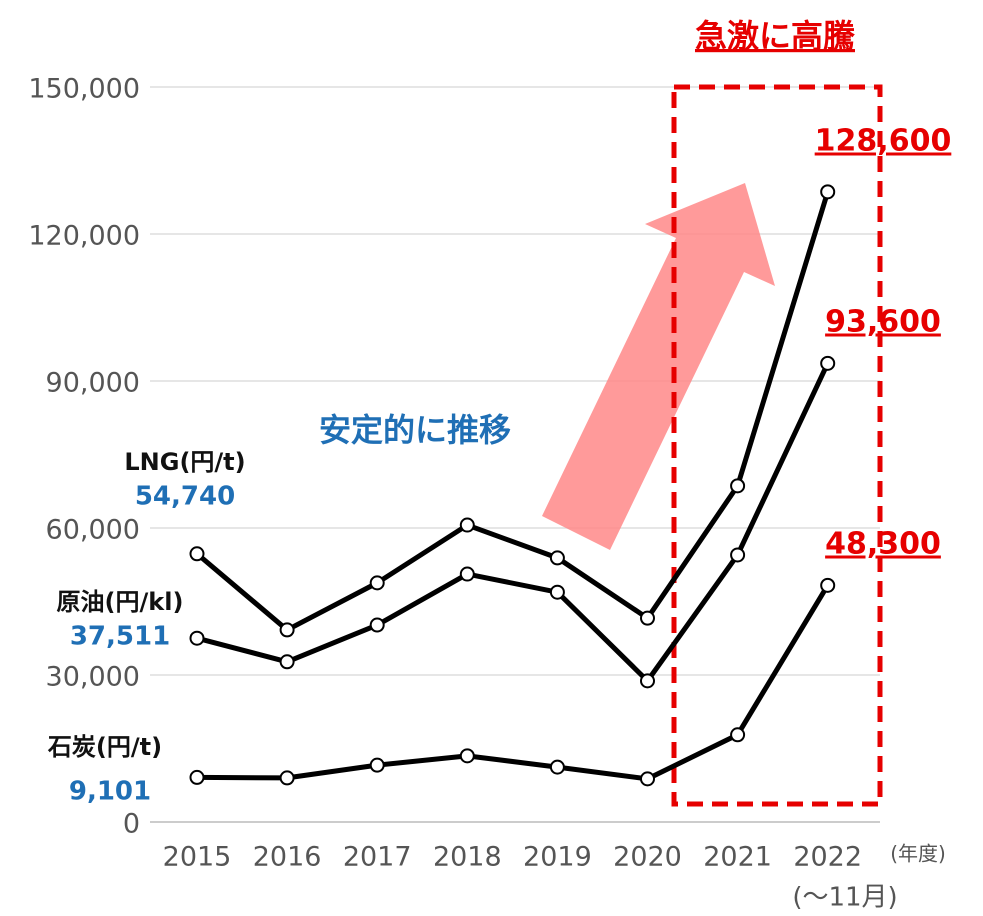 The image size is (983, 916). What do you see at coordinates (883, 141) in the screenshot?
I see `end-value-label: 128,600` at bounding box center [883, 141].